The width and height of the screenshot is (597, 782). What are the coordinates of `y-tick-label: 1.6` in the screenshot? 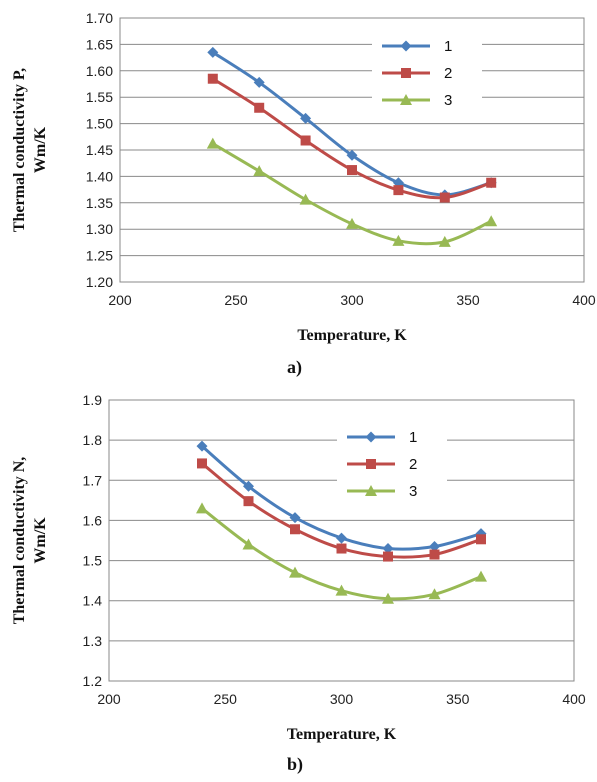 It's located at (93, 520).